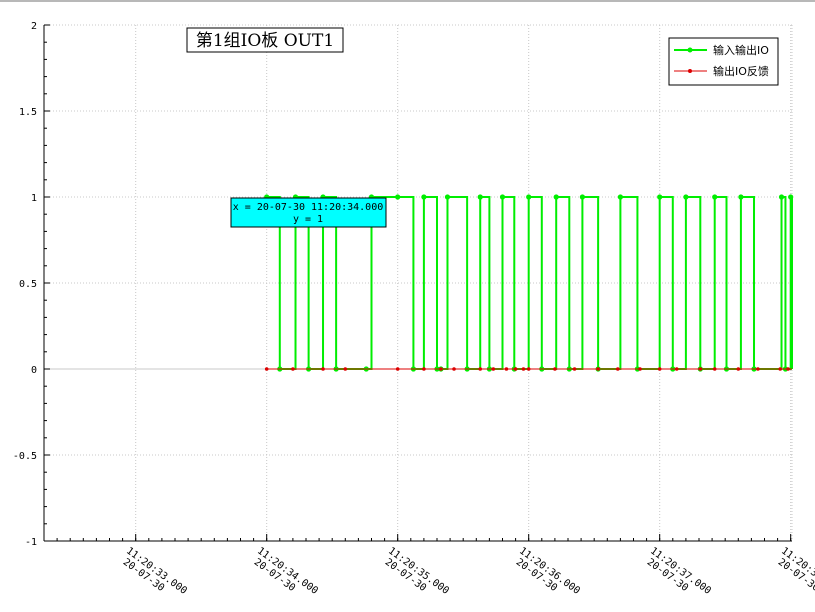 The height and width of the screenshot is (612, 815). I want to click on chart-title: 第1组IO板 OUT1, so click(265, 41).